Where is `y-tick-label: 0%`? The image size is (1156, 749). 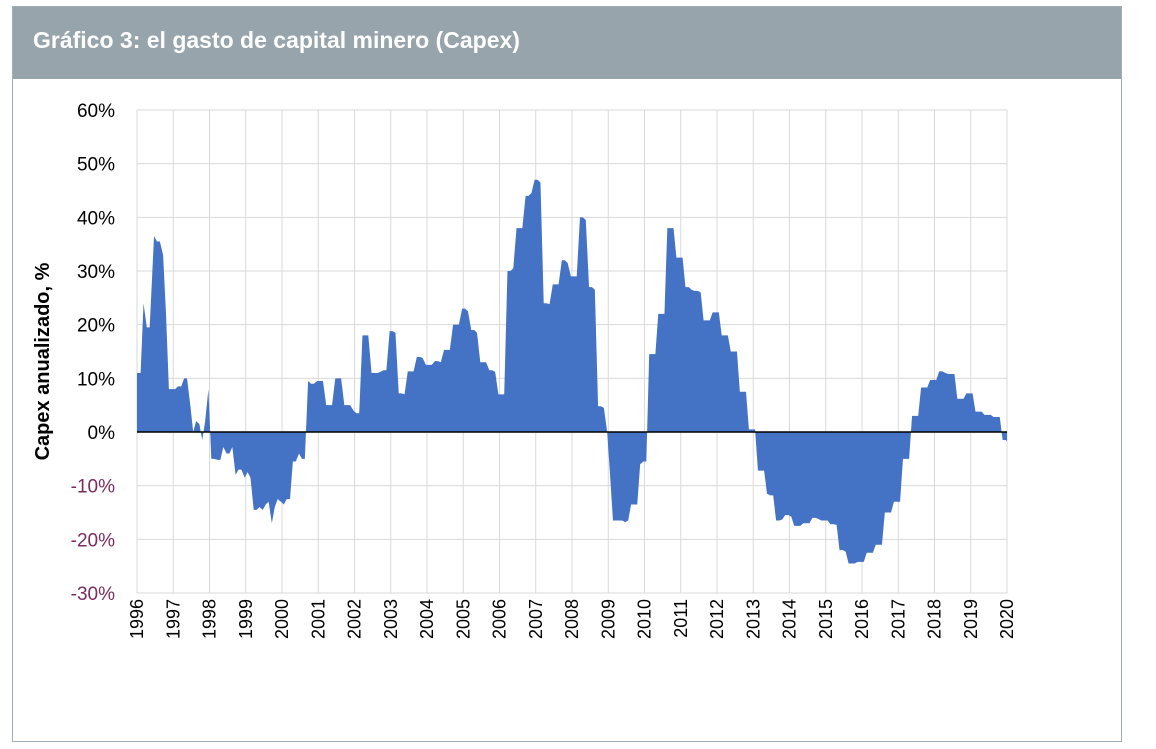 y-tick-label: 0% is located at coordinates (102, 433).